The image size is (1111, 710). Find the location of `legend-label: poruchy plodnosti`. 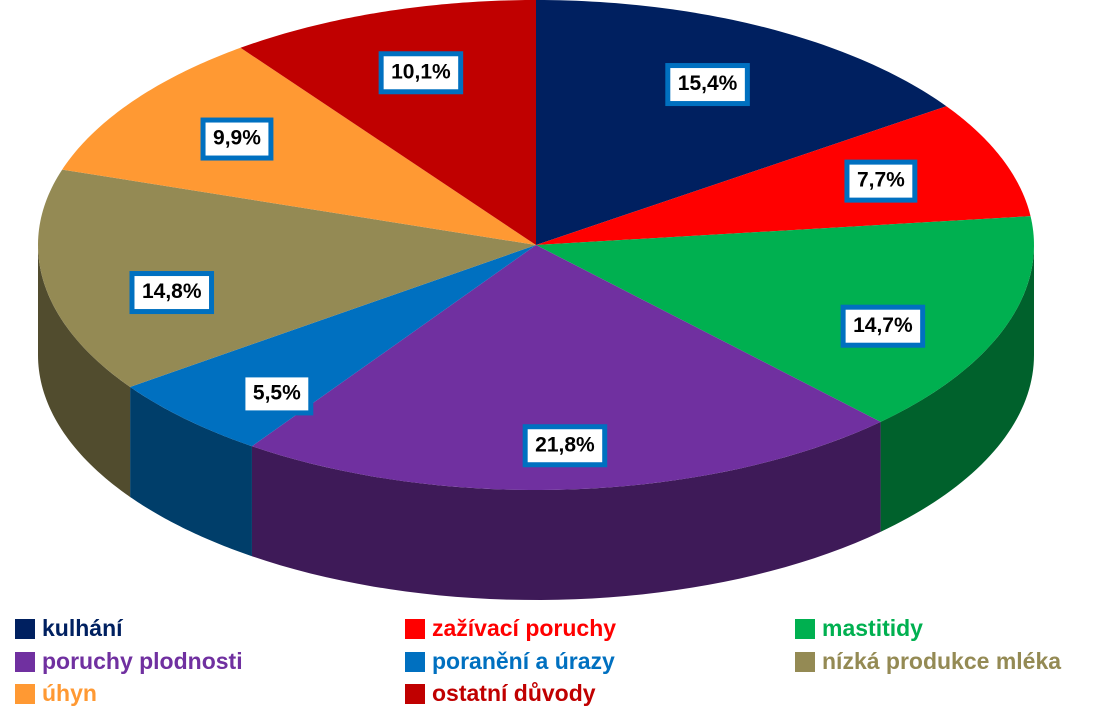

legend-label: poruchy plodnosti is located at coordinates (142, 661).